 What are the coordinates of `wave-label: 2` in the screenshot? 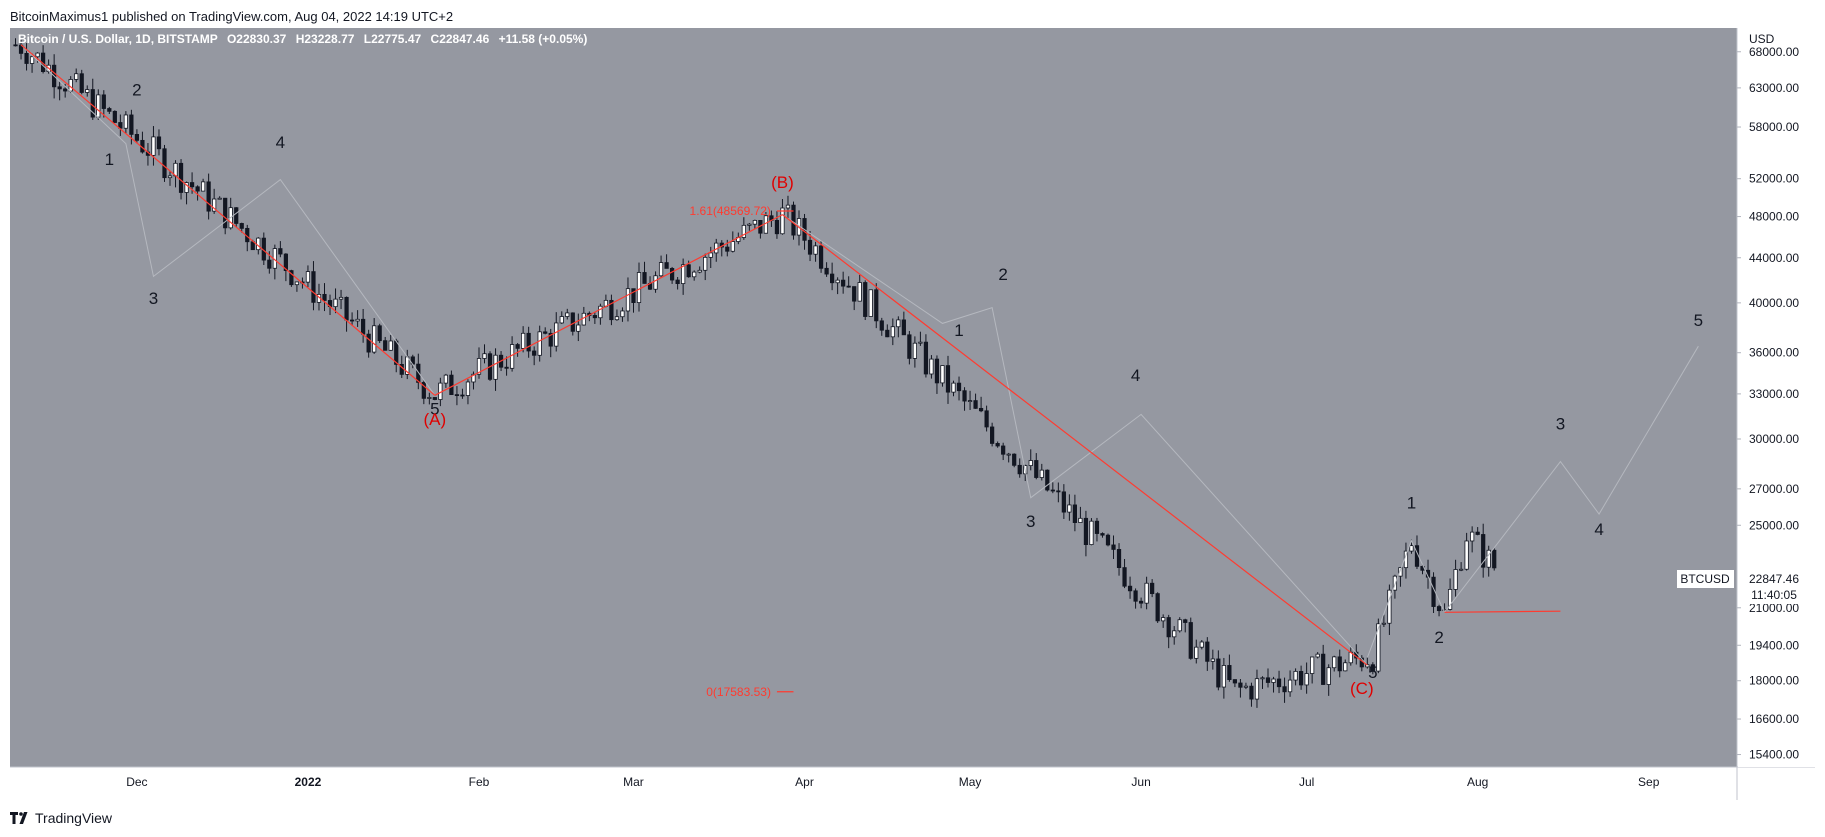 It's located at (1438, 637).